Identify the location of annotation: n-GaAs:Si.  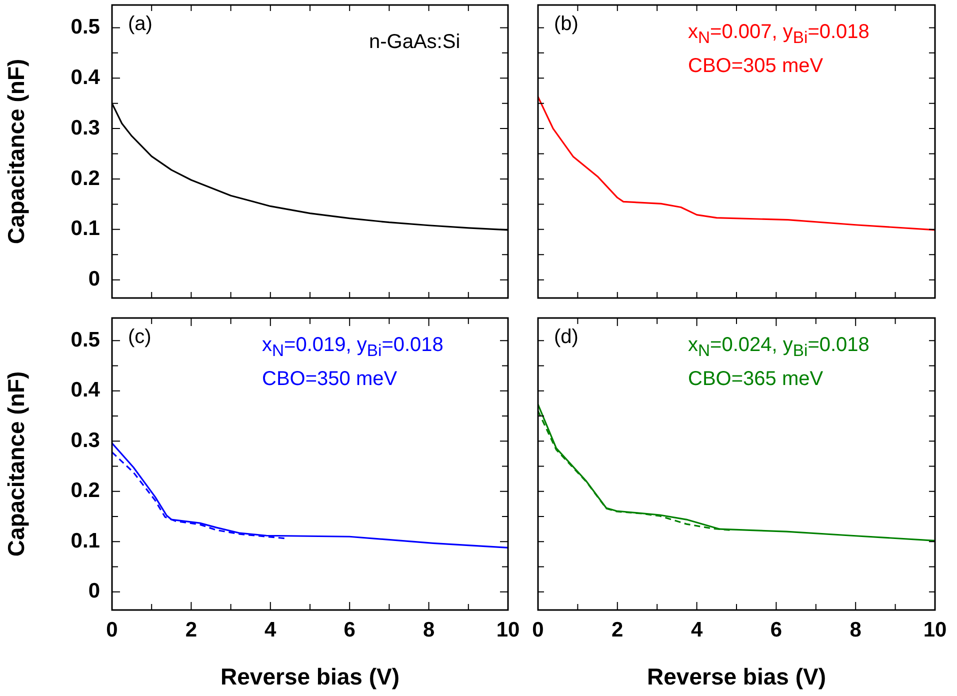
(414, 42).